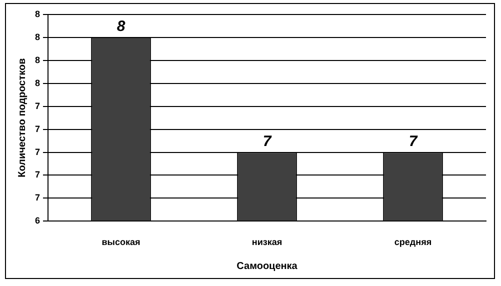  Describe the element at coordinates (267, 242) in the screenshot. I see `x-tick-label: низкая` at that location.